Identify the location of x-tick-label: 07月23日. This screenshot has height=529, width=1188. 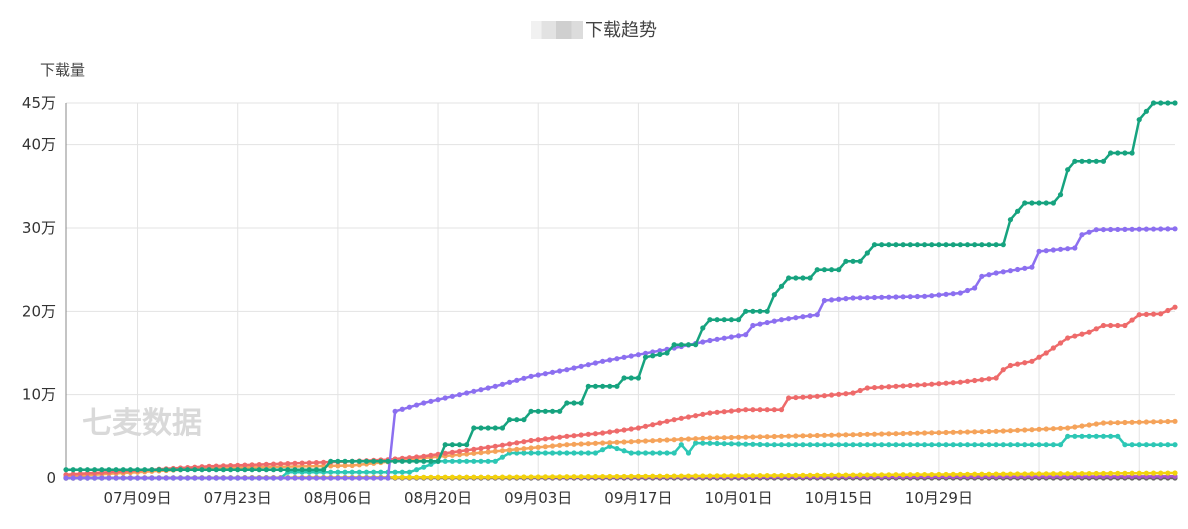
(238, 498).